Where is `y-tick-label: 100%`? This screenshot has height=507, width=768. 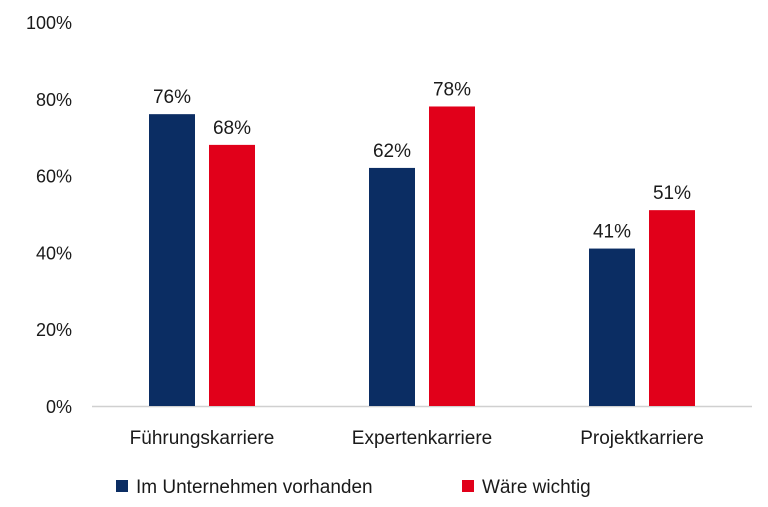
y-tick-label: 100% is located at coordinates (49, 23).